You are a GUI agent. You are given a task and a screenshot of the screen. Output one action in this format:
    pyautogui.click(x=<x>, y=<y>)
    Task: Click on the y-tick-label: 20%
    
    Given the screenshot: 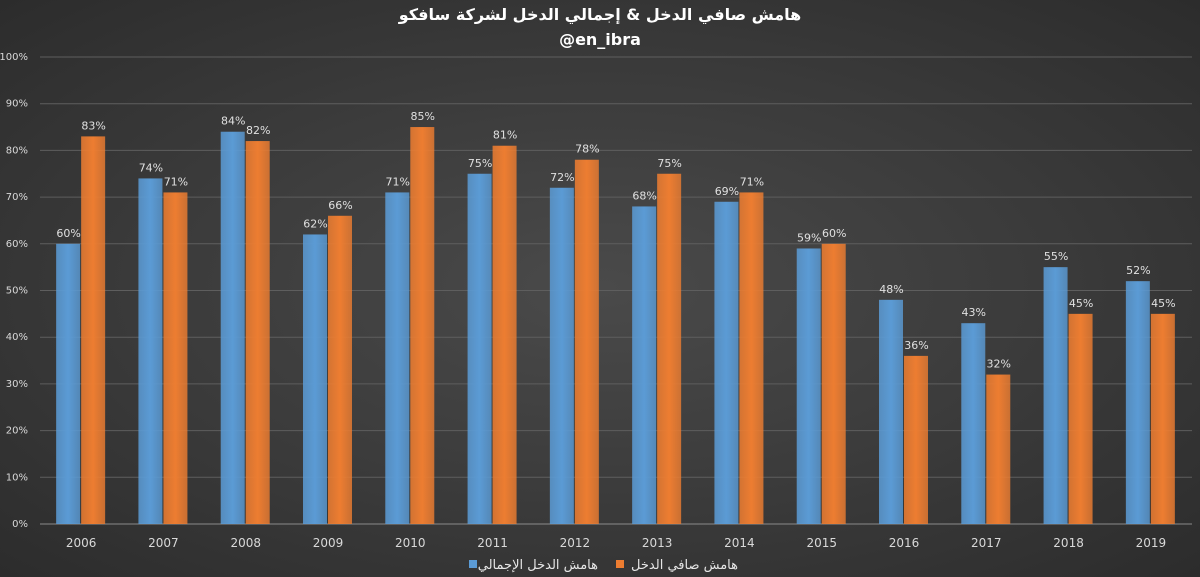 What is the action you would take?
    pyautogui.click(x=17, y=431)
    